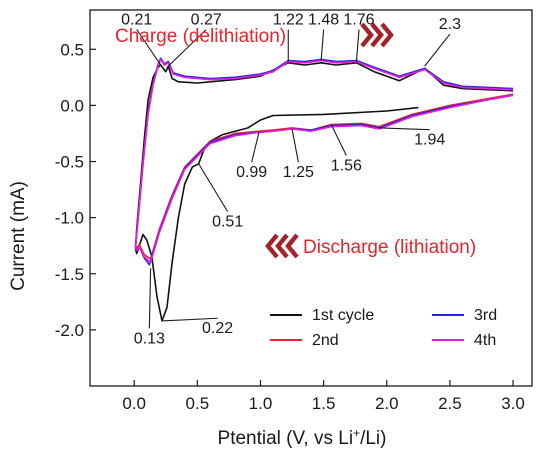 The image size is (550, 455). Describe the element at coordinates (358, 20) in the screenshot. I see `peak-label: 1.76` at that location.